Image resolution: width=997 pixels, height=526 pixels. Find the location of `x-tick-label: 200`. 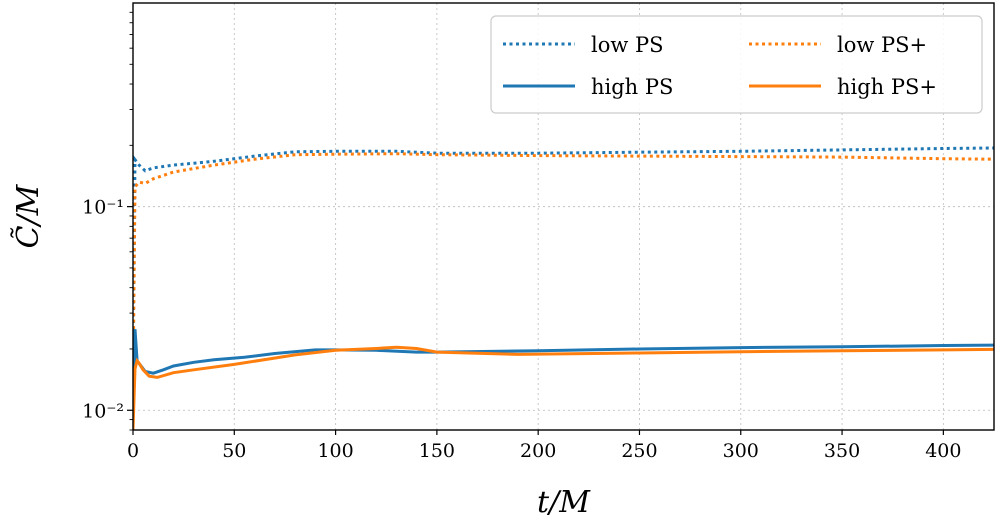

x-tick-label: 200 is located at coordinates (538, 451).